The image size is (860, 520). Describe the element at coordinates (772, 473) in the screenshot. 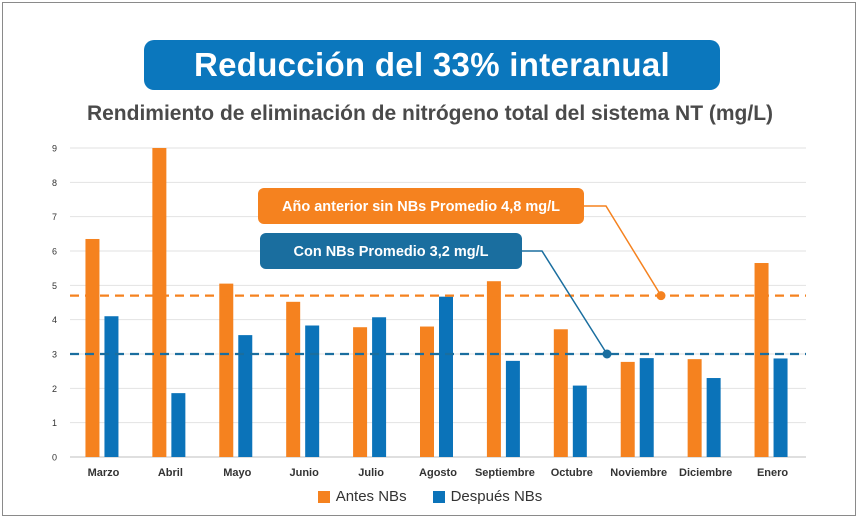

I see `x-tick-label: Enero` at that location.